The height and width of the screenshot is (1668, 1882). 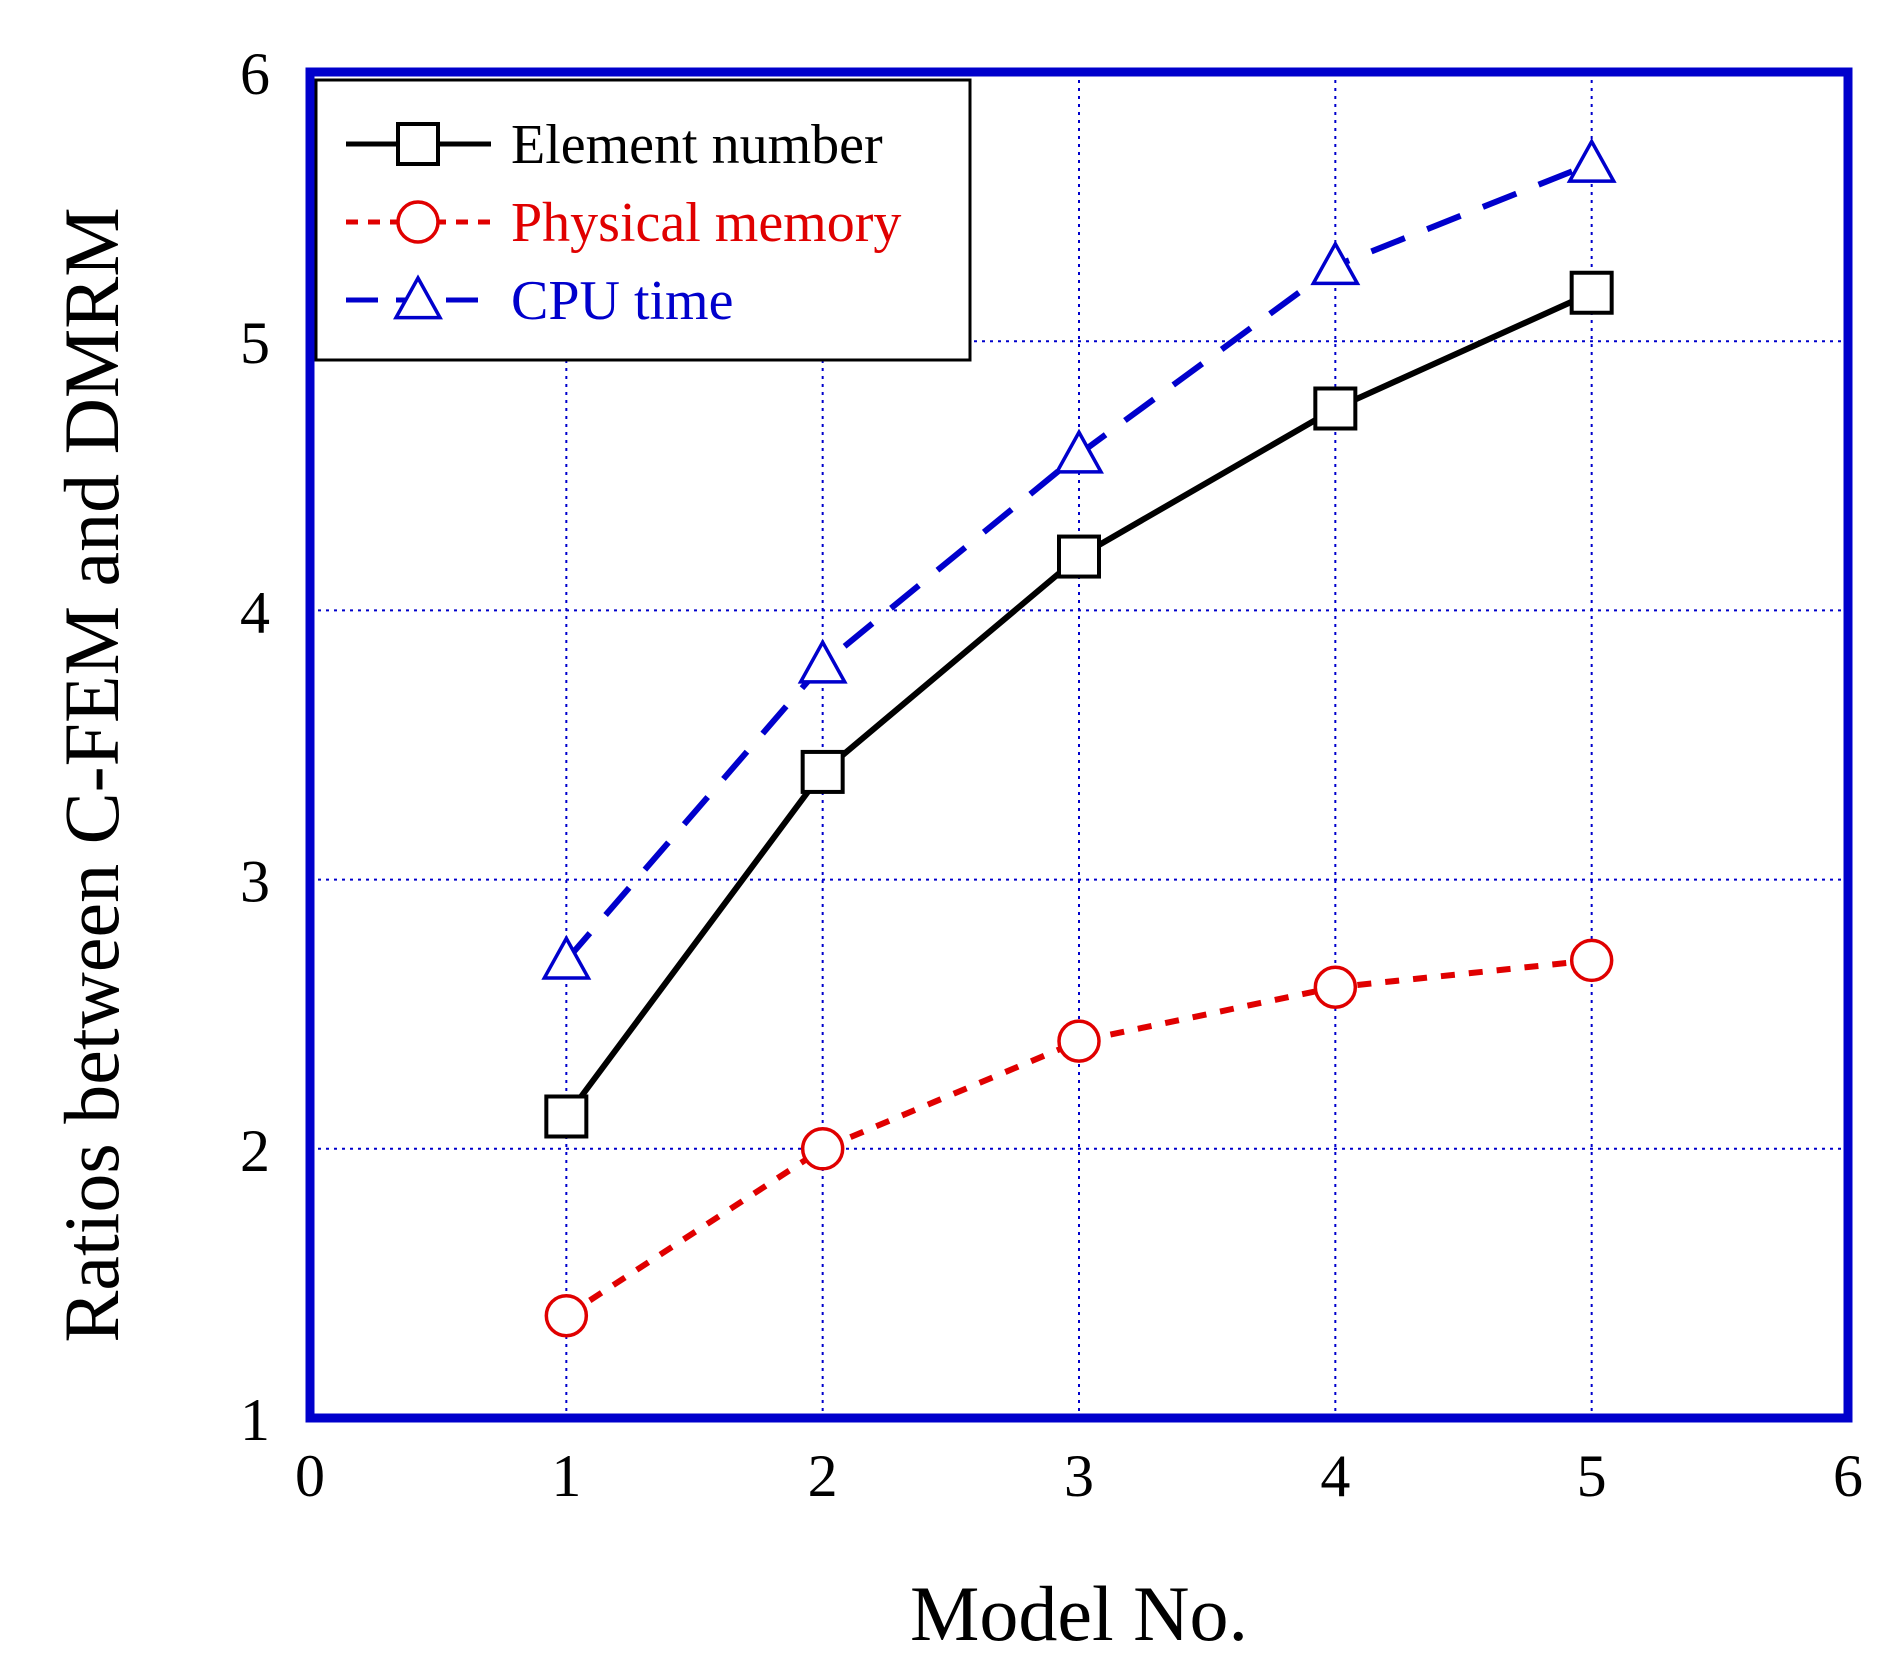 I want to click on y-tick-label: 1, so click(x=255, y=1420).